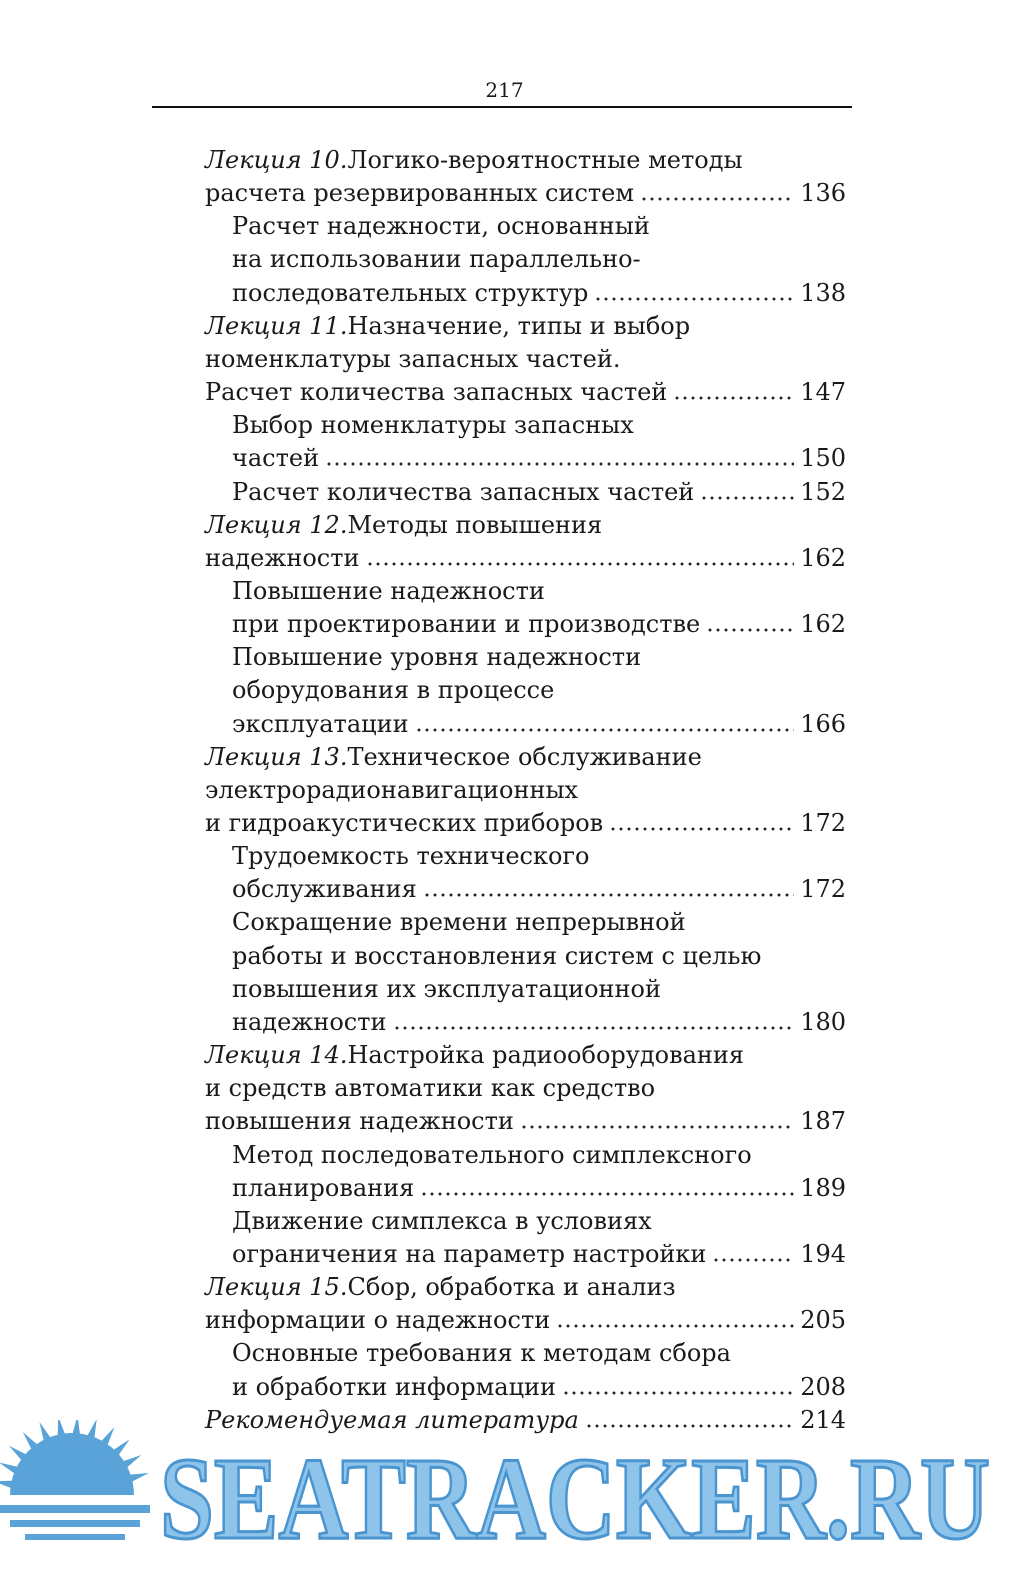 The image size is (1009, 1575). What do you see at coordinates (823, 1187) in the screenshot?
I see `page-ref: 189` at bounding box center [823, 1187].